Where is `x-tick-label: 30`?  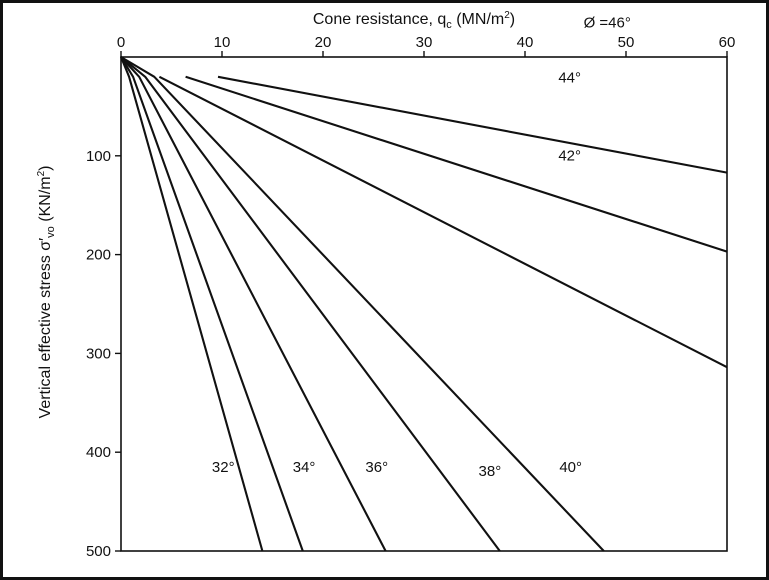 x-tick-label: 30 is located at coordinates (424, 42).